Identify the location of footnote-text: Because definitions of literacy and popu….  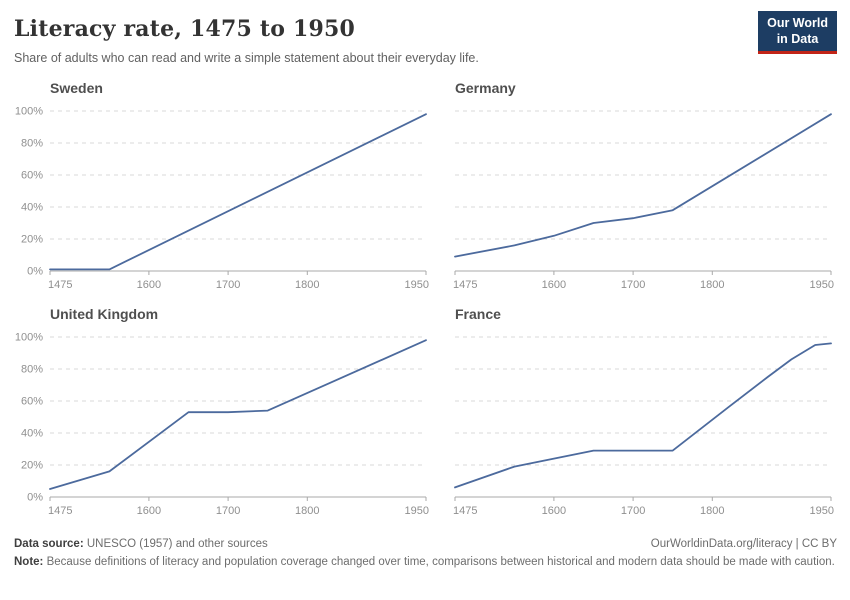
(439, 562).